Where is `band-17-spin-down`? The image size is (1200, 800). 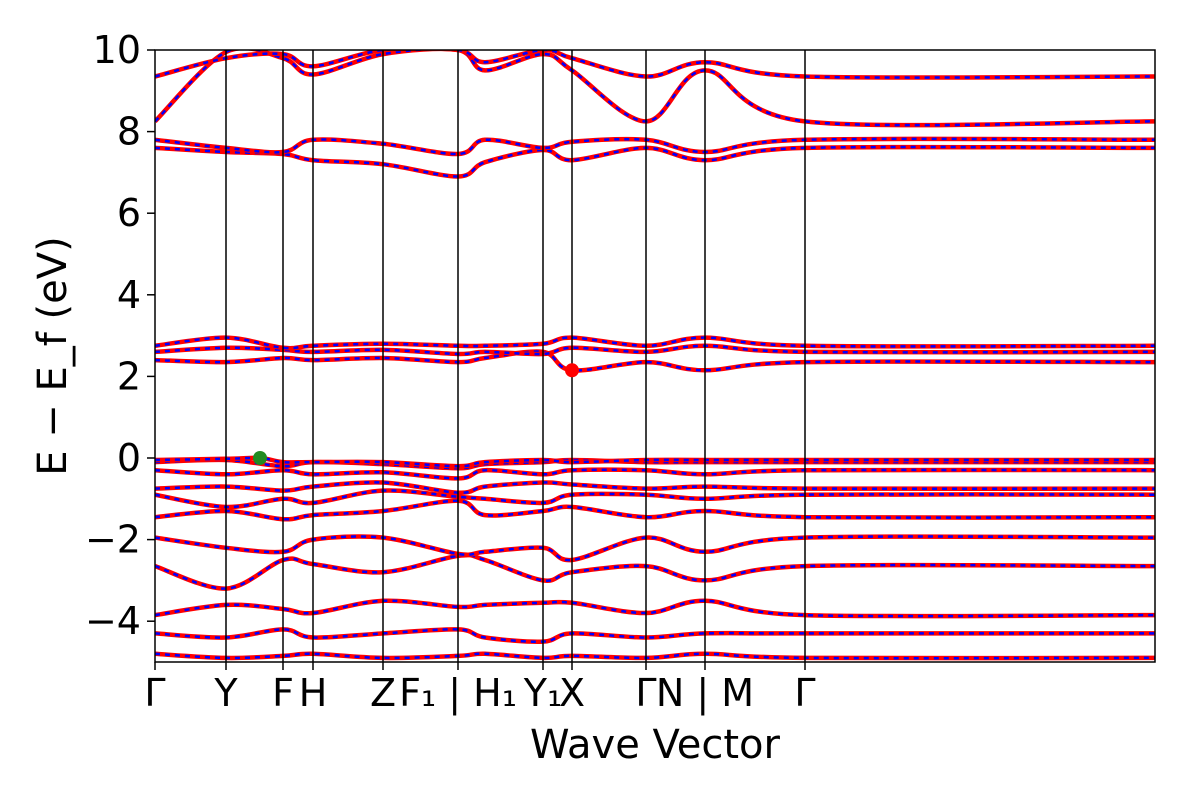
band-17-spin-down is located at coordinates (655, 64).